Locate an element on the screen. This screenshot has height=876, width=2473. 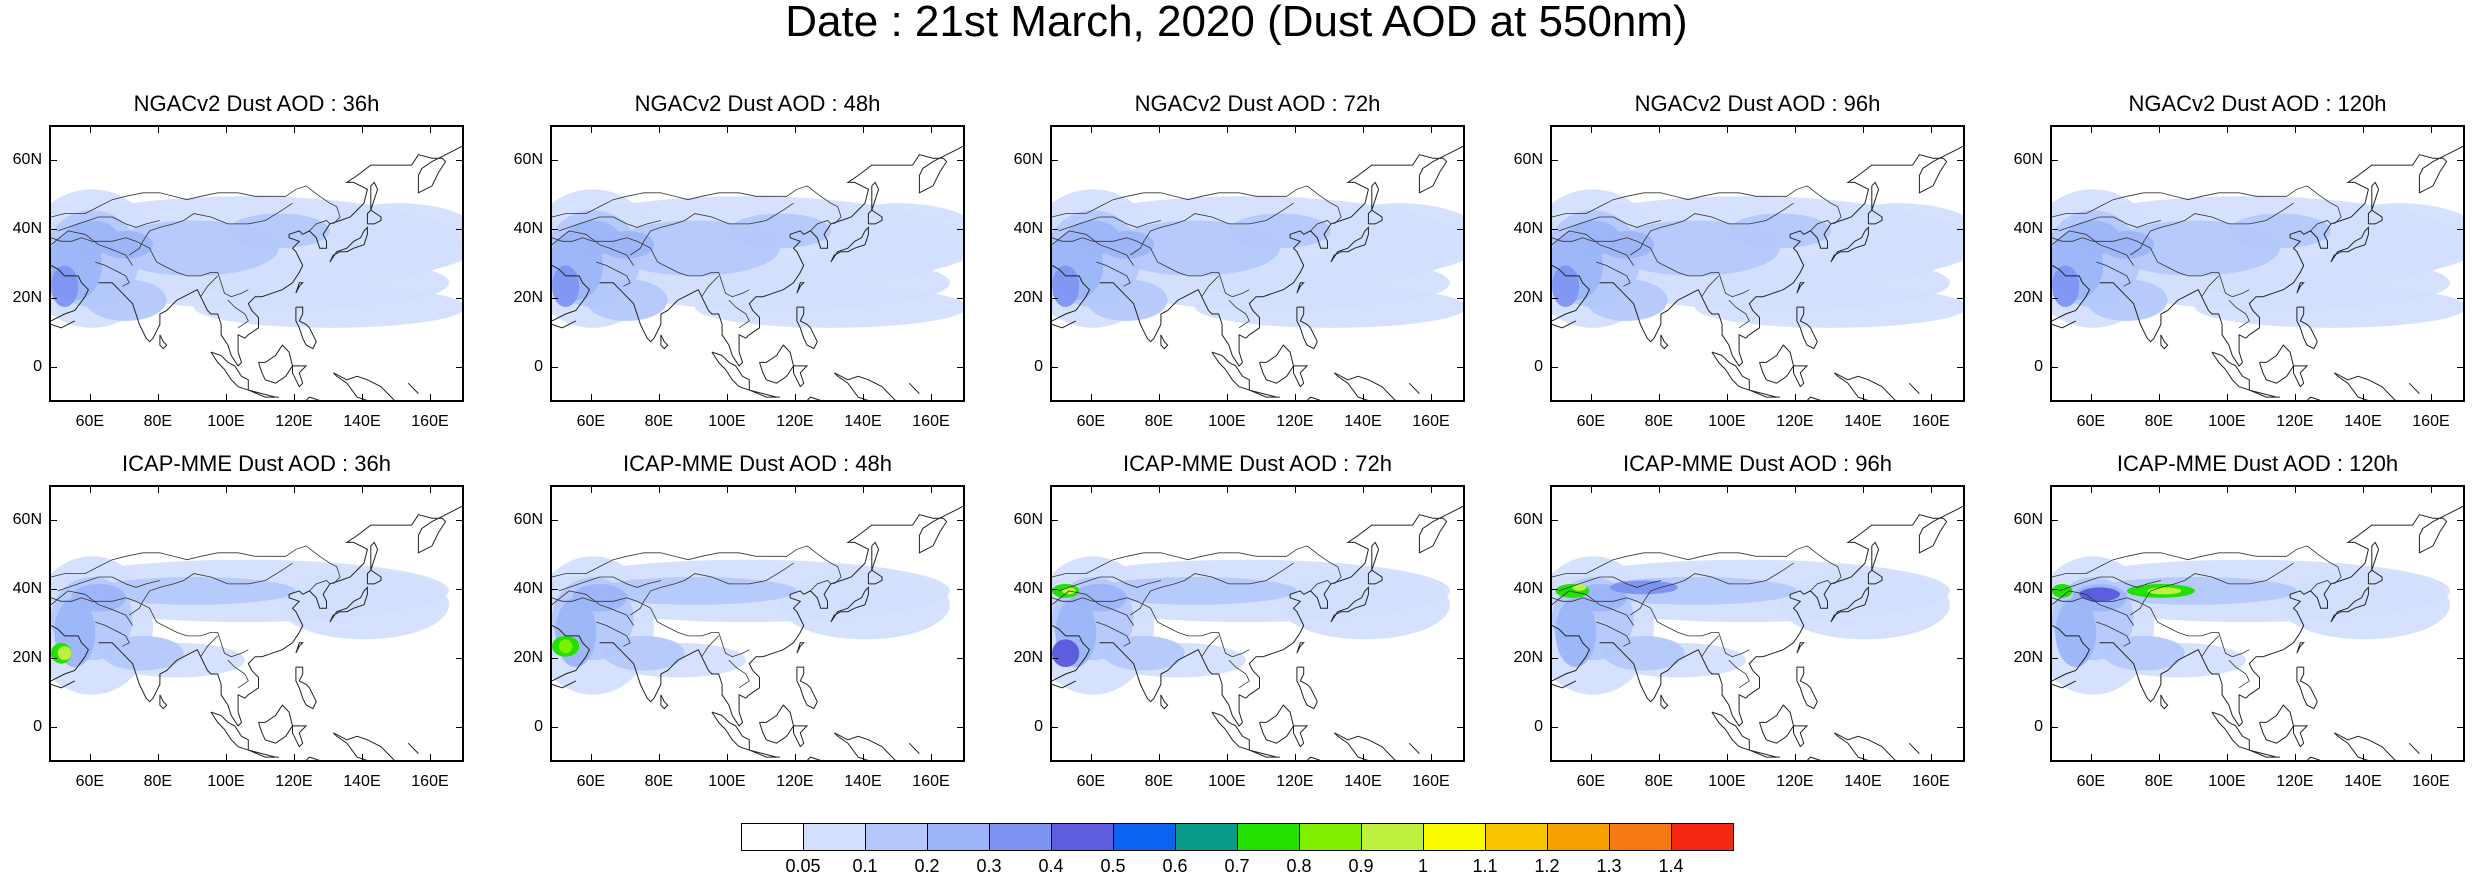
aod-hotspot is located at coordinates (1066, 653).